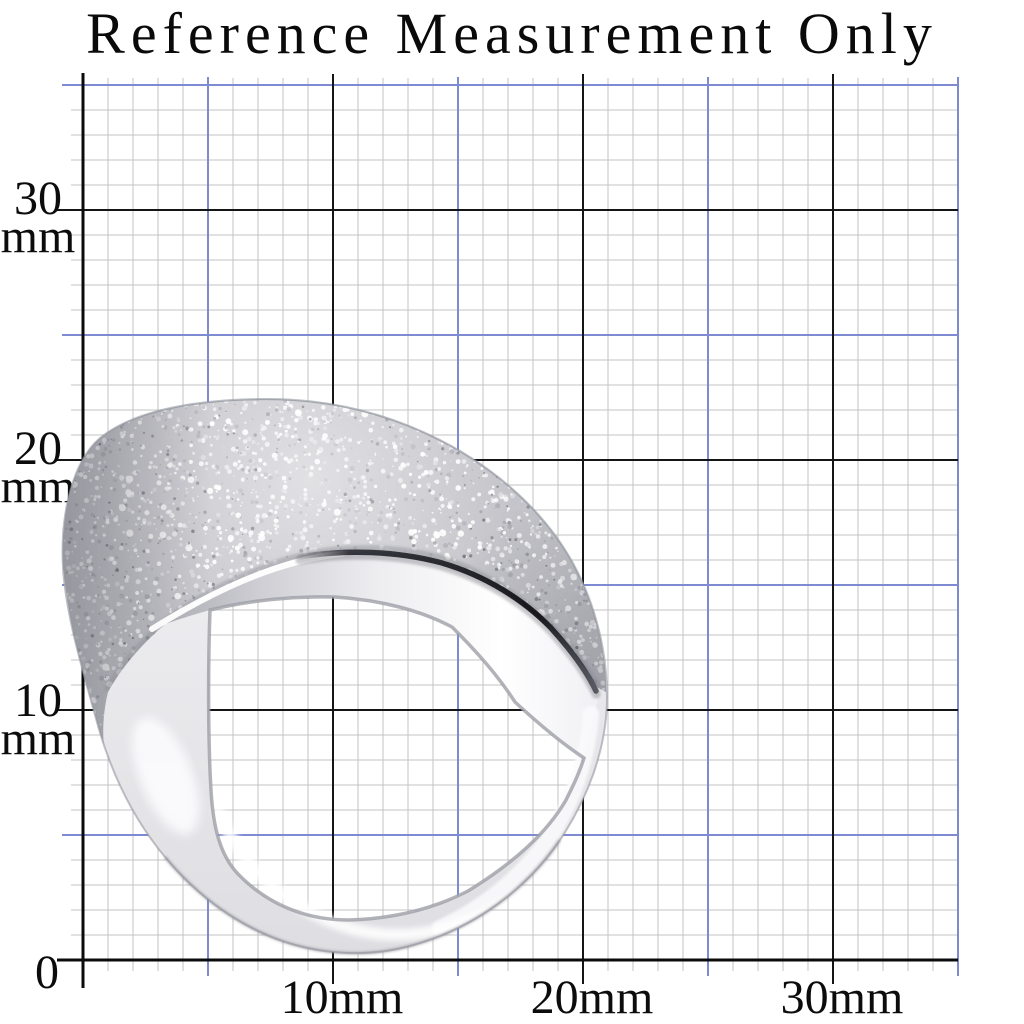  Describe the element at coordinates (38, 448) in the screenshot. I see `y-axis-label-20-value: 20` at that location.